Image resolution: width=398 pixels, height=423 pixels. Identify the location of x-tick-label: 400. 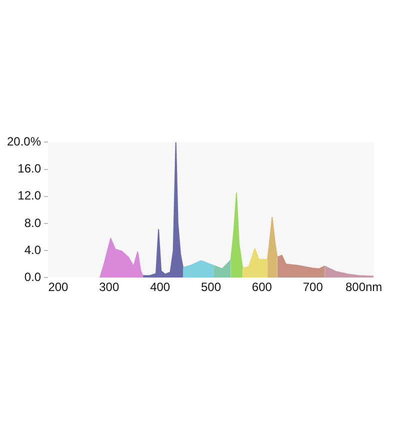
(160, 287).